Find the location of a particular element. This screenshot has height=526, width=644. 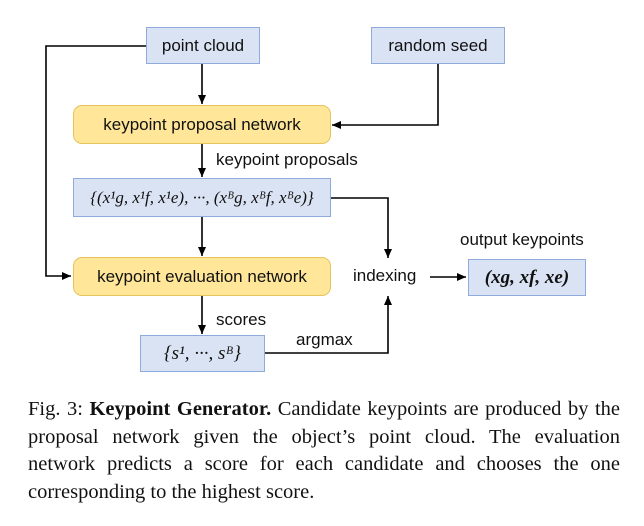

argmax-label: argmax is located at coordinates (324, 339).